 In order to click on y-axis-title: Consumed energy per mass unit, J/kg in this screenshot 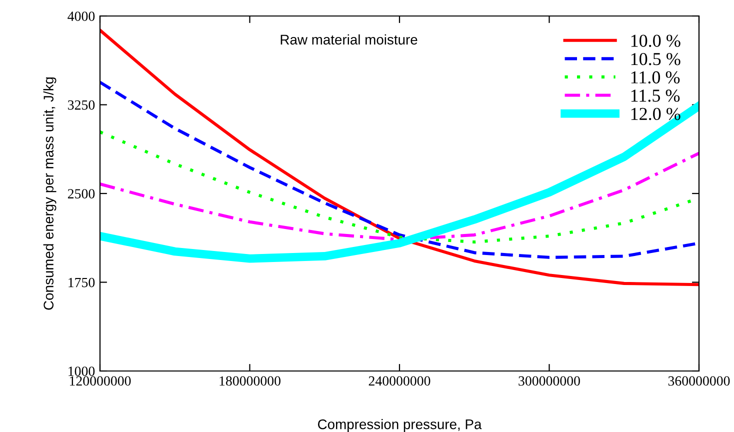, I will do `click(49, 193)`.